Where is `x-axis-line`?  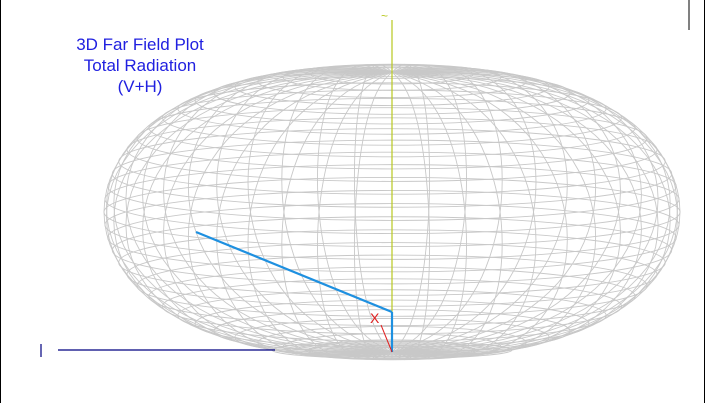 x-axis-line is located at coordinates (386, 338).